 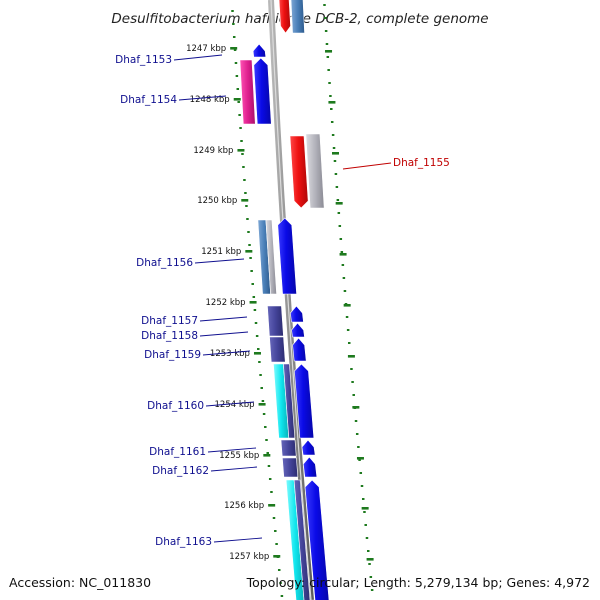 I want to click on gene-label-dhaf-1159: Dhaf_1159, so click(x=172, y=355).